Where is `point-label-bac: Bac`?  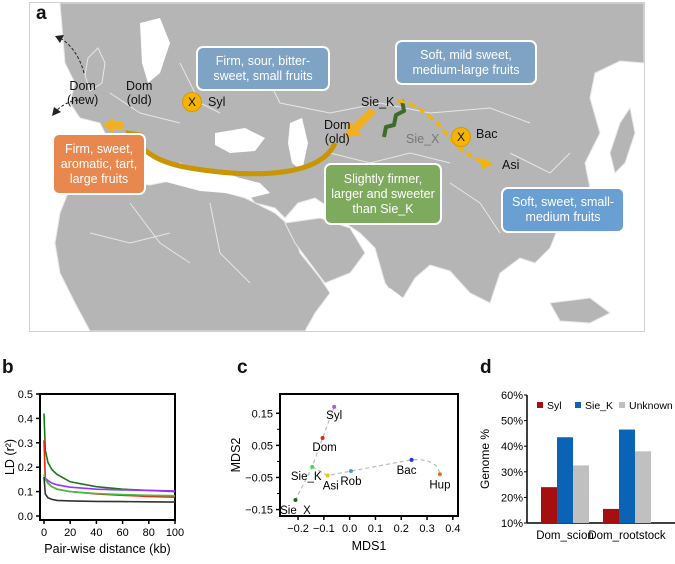 point-label-bac: Bac is located at coordinates (407, 471).